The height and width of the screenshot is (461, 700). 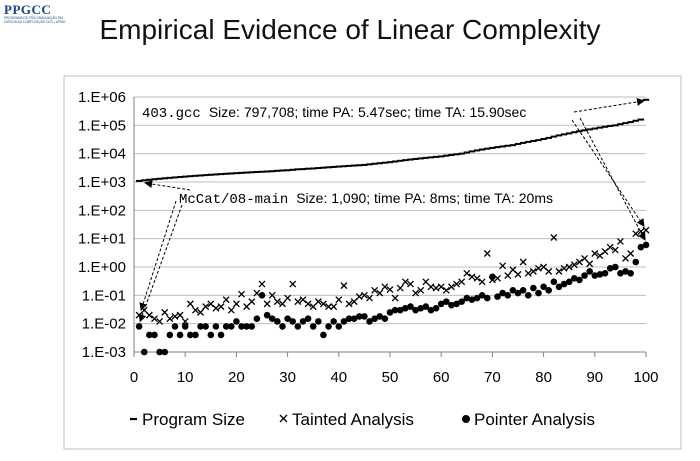 What do you see at coordinates (171, 114) in the screenshot?
I see `gcc-annotation-code: 403.gcc` at bounding box center [171, 114].